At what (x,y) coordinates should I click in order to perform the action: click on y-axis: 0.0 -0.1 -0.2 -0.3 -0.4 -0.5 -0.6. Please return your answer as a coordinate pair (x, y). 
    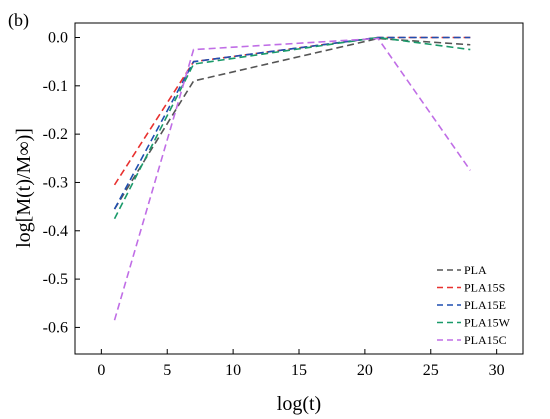
    Looking at the image, I should click on (61, 182).